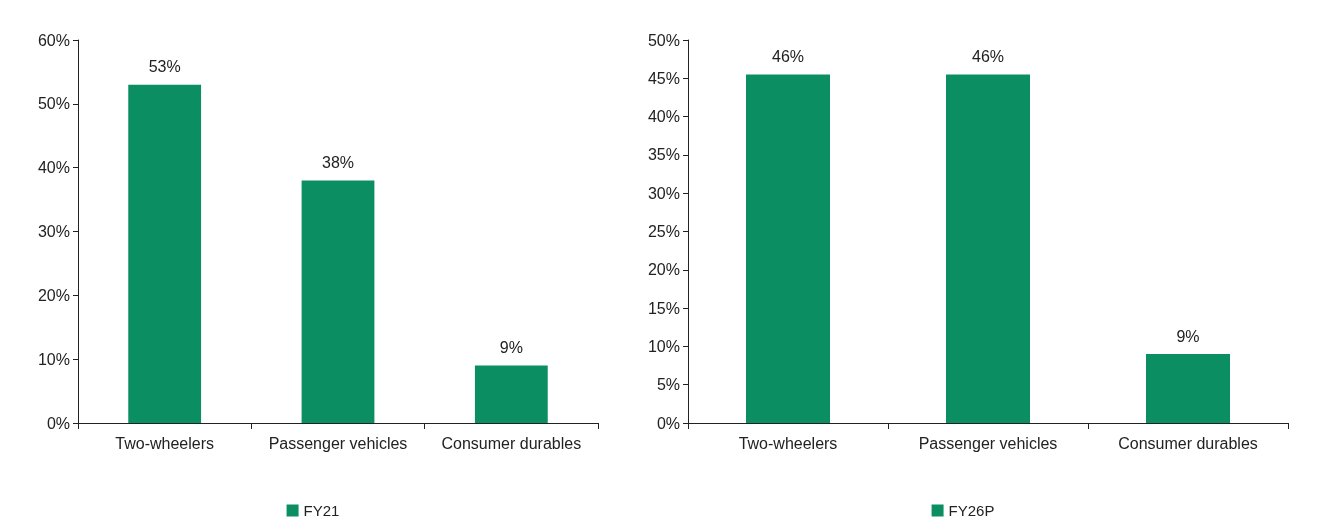 The image size is (1317, 531). Describe the element at coordinates (971, 510) in the screenshot. I see `legend-label: FY26P` at that location.